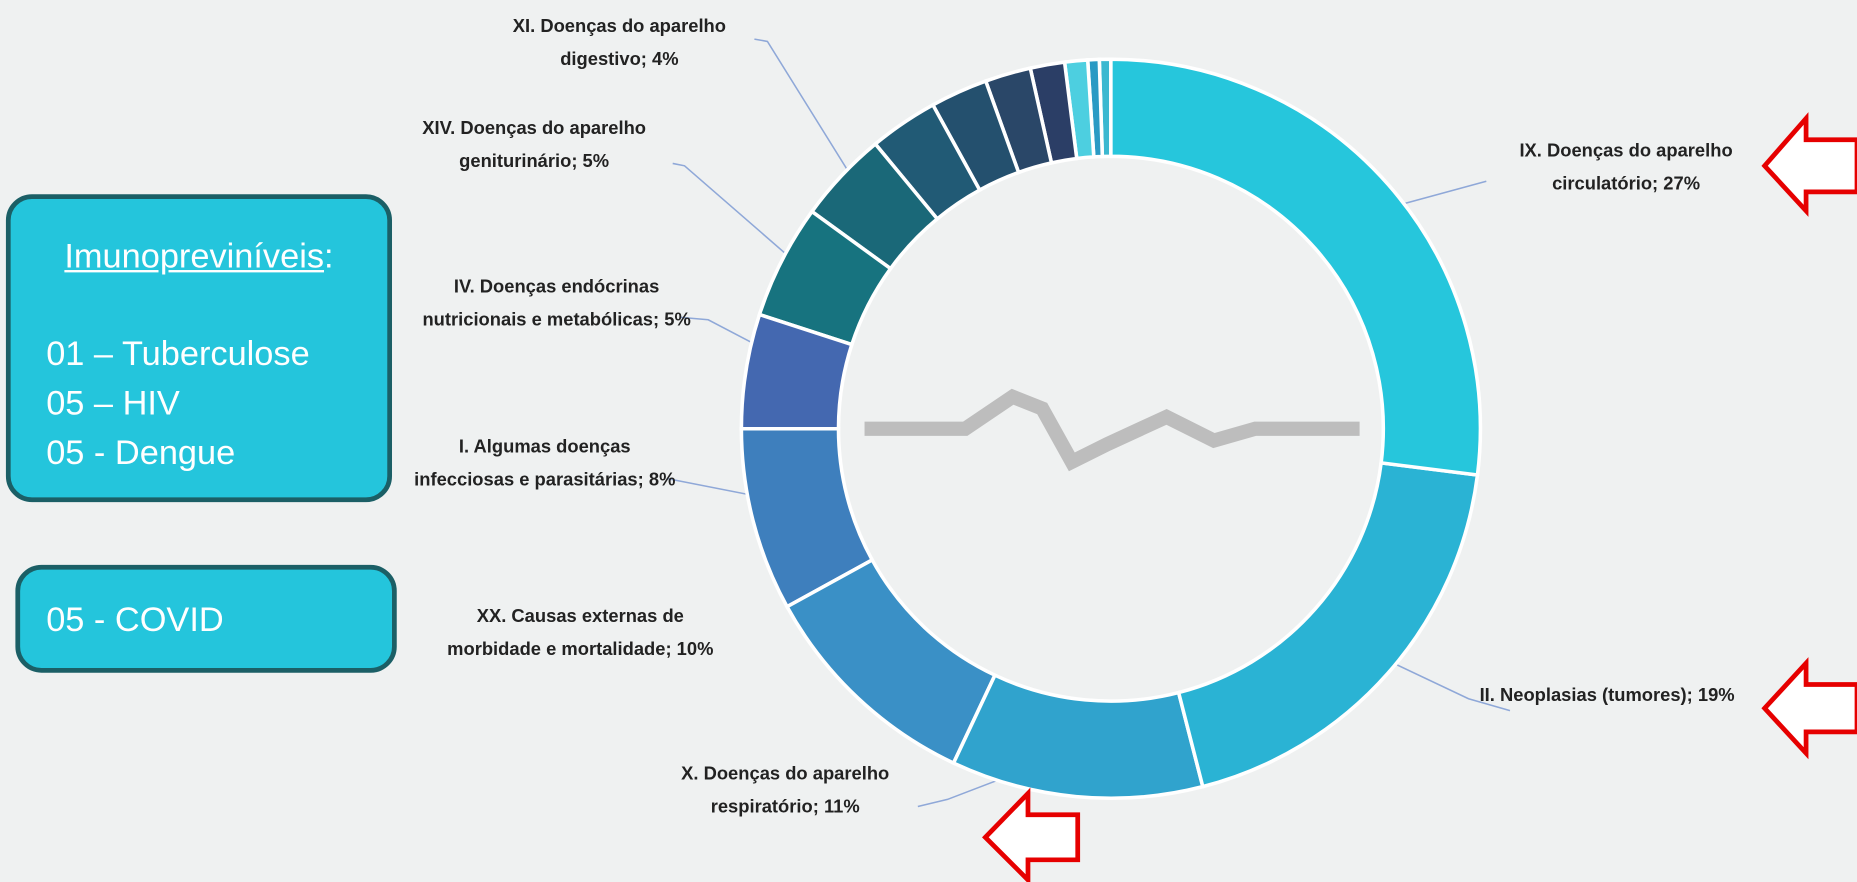 This screenshot has width=1857, height=882. I want to click on label-text: 4%, so click(665, 59).